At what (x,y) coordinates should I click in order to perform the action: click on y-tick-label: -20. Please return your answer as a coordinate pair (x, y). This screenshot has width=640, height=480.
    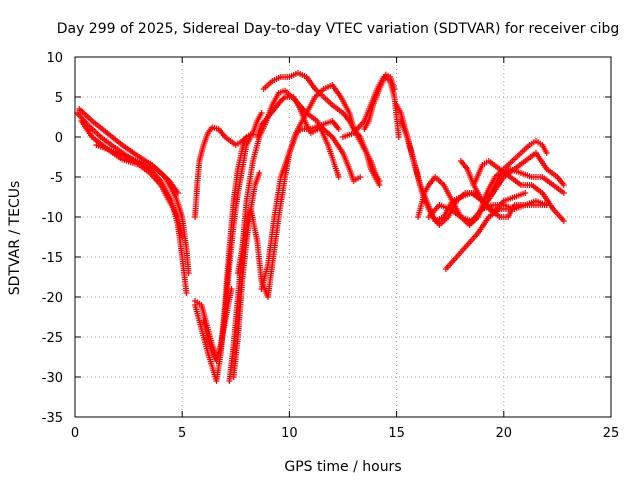
    Looking at the image, I should click on (52, 298).